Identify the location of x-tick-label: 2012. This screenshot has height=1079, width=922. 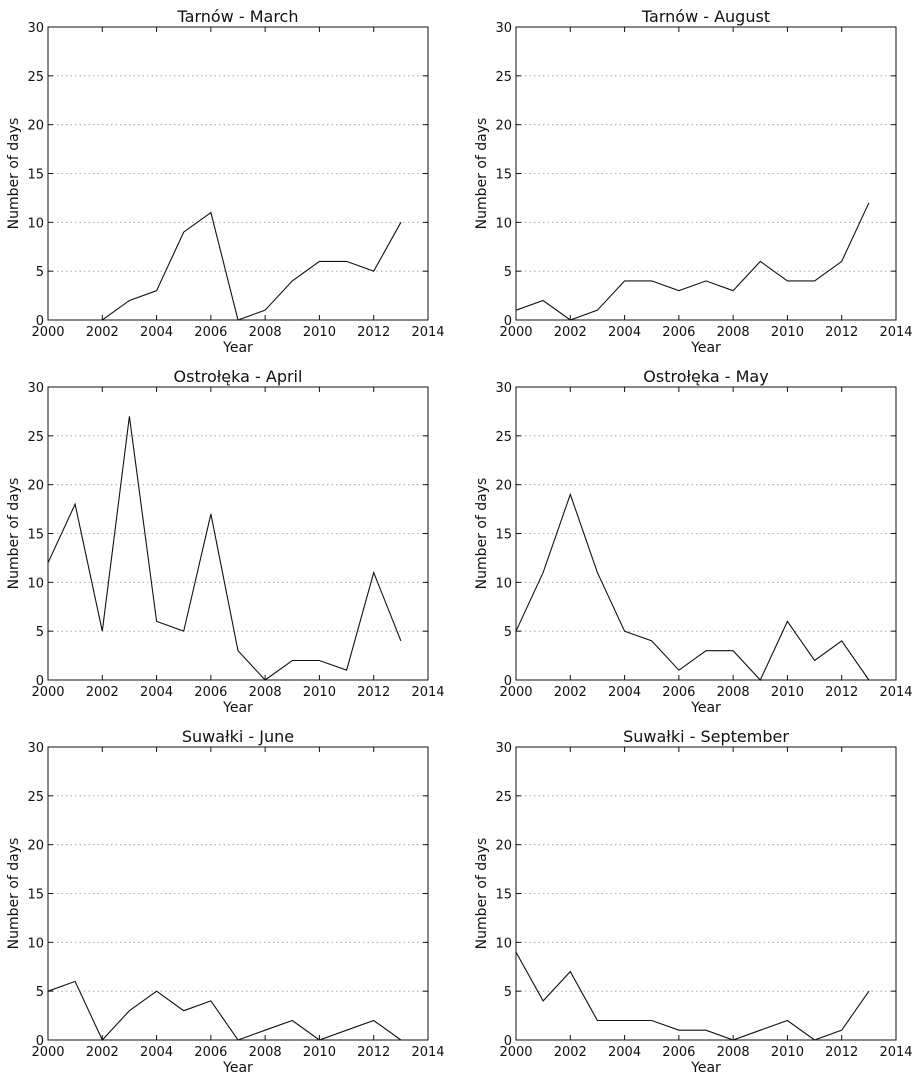
(373, 1052).